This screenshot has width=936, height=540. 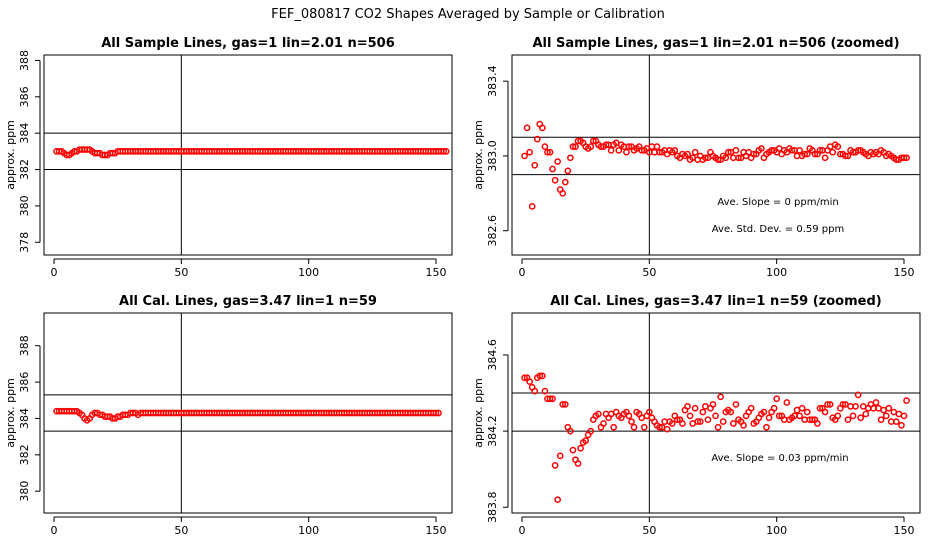 What do you see at coordinates (492, 81) in the screenshot?
I see `y-tick-label: 383.4` at bounding box center [492, 81].